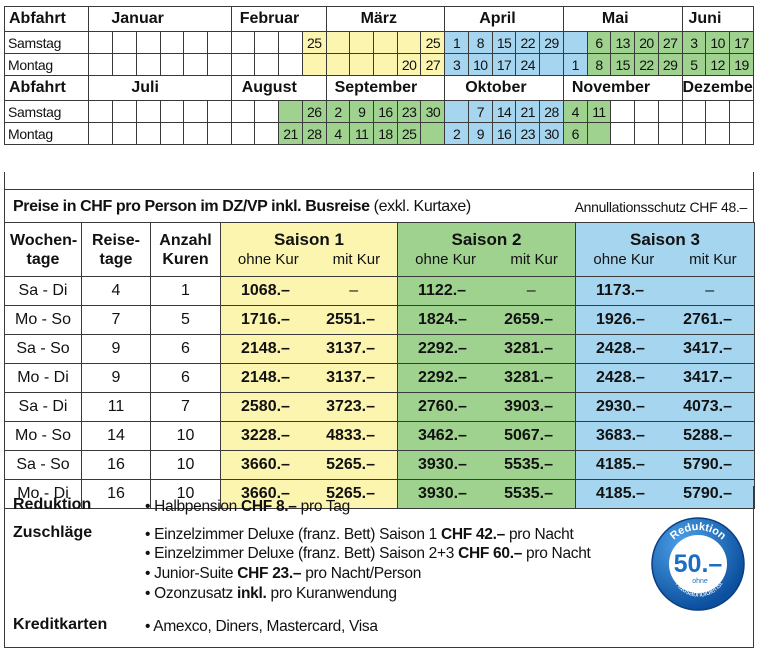 The height and width of the screenshot is (652, 762). Describe the element at coordinates (531, 349) in the screenshot. I see `season-2-with-cure: 3281.–` at that location.